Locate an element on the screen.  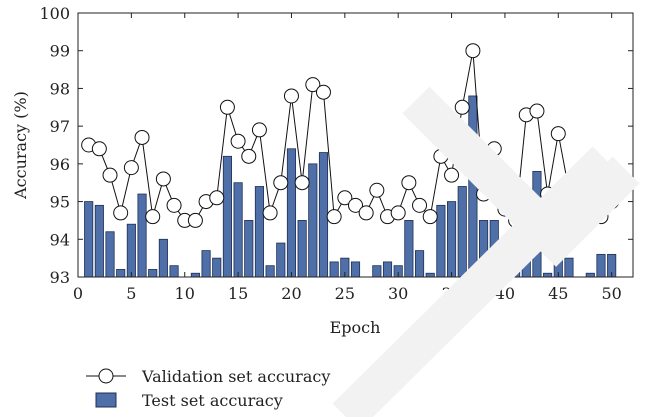
legend-item-validation: Validation set accuracy is located at coordinates (244, 376).